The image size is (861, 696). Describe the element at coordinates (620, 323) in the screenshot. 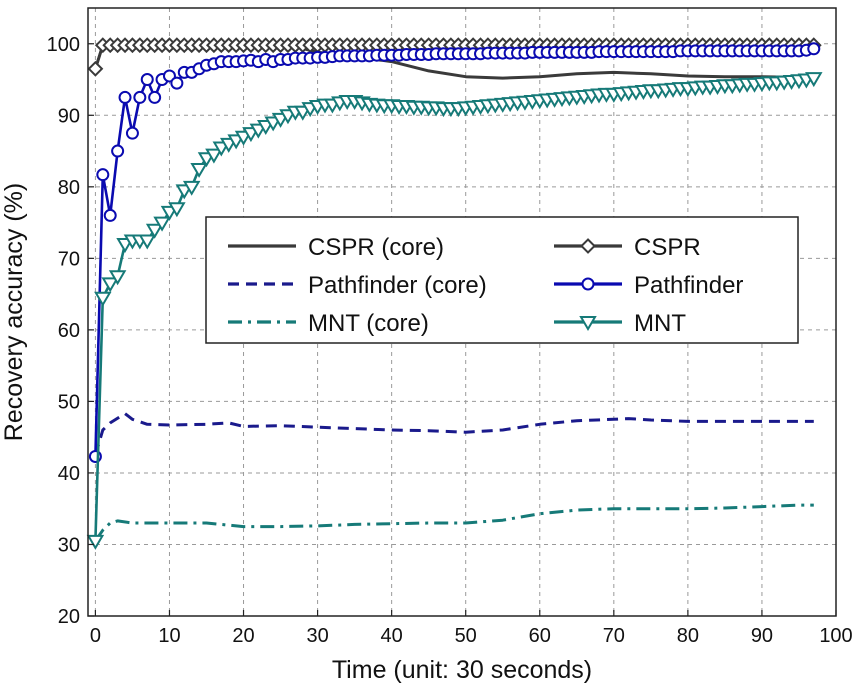

I see `legend-item-mnt: MNT` at that location.